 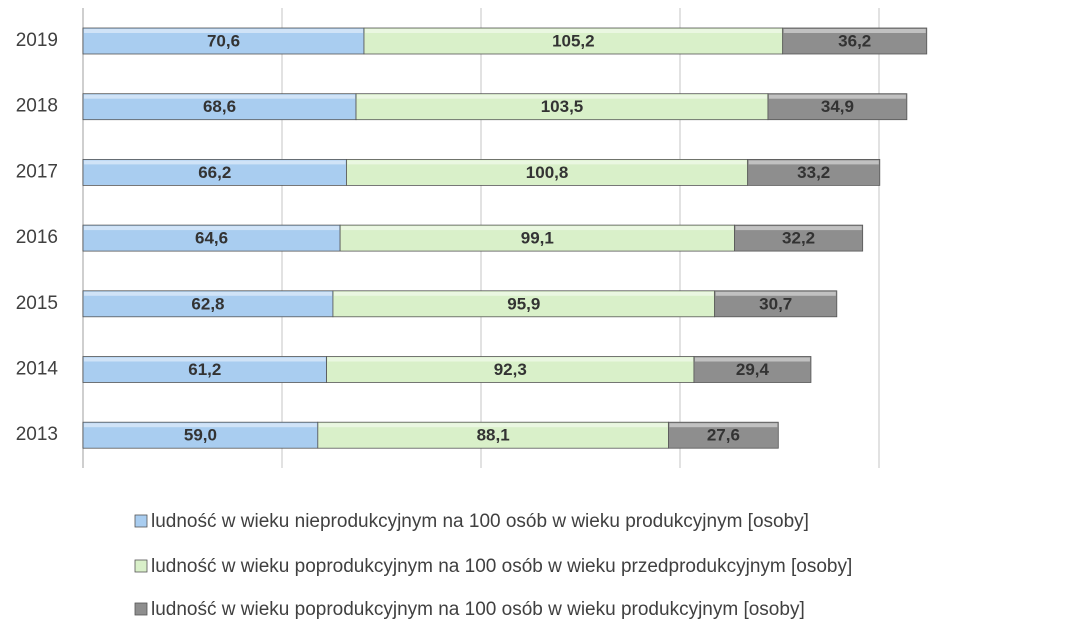 I want to click on data-label: 59,0, so click(x=200, y=435).